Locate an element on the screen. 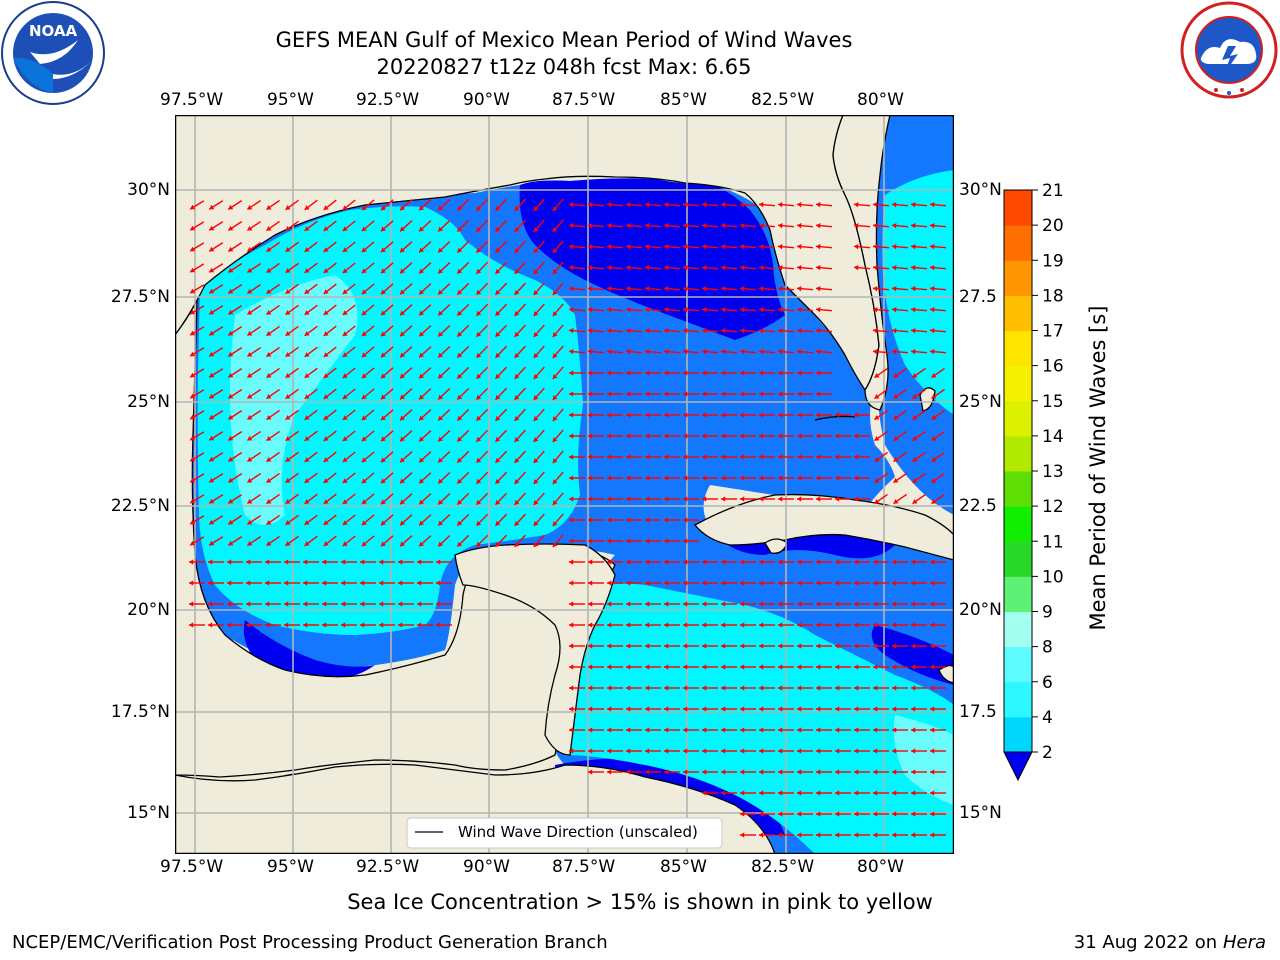  nws-logo is located at coordinates (1229, 50).